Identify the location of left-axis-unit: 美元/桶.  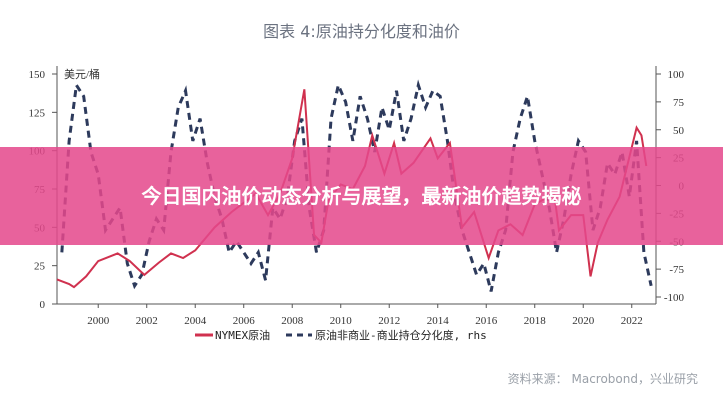
(82, 74).